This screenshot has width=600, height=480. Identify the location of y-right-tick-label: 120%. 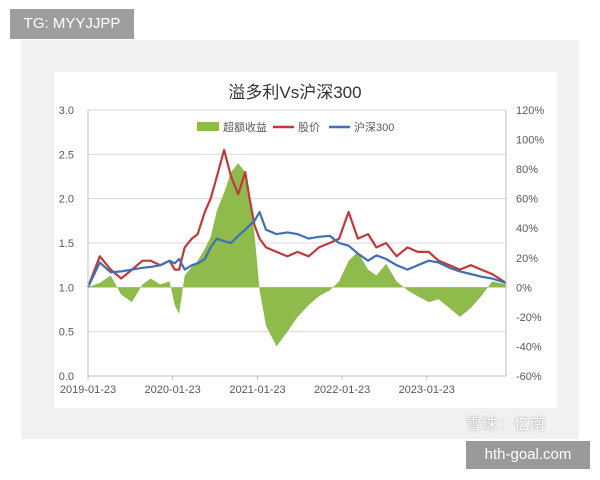
(530, 111).